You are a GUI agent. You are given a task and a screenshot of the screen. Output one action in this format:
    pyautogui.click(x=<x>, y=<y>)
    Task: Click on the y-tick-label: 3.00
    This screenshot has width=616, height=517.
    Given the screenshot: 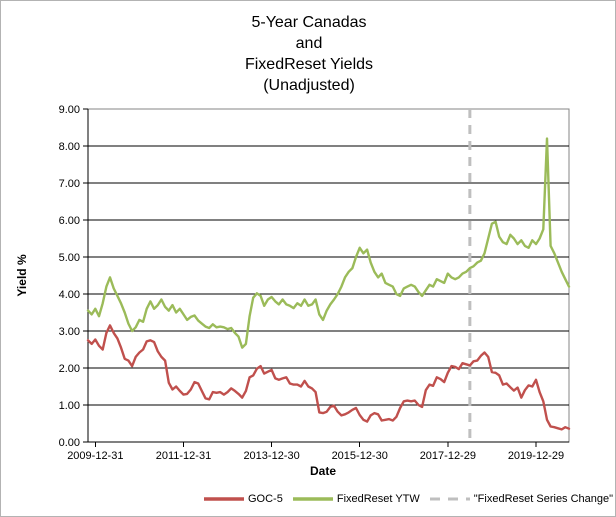 What is the action you would take?
    pyautogui.click(x=69, y=332)
    